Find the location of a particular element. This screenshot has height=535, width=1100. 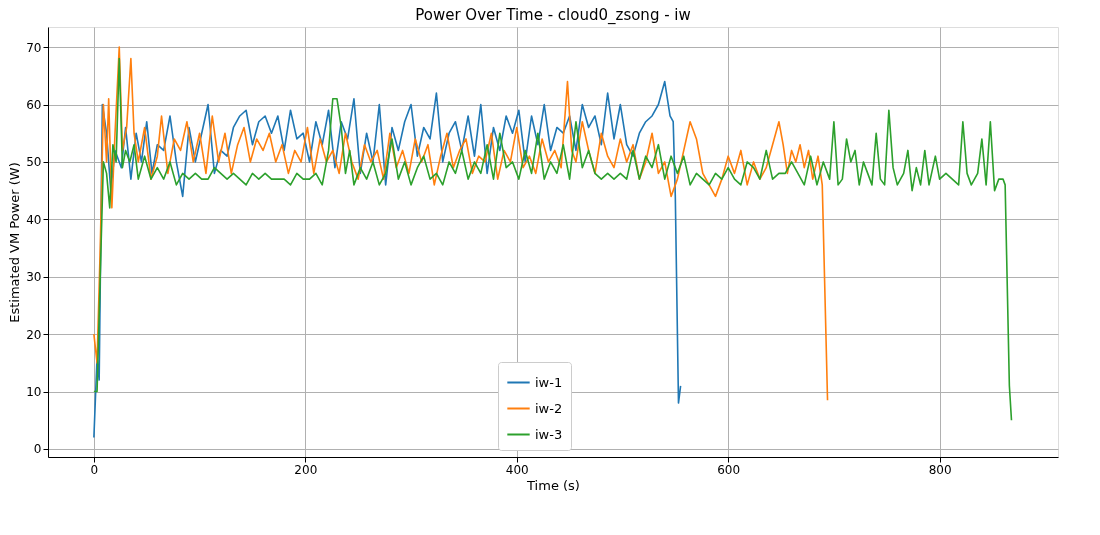

x-tick-label: 600 is located at coordinates (729, 469).